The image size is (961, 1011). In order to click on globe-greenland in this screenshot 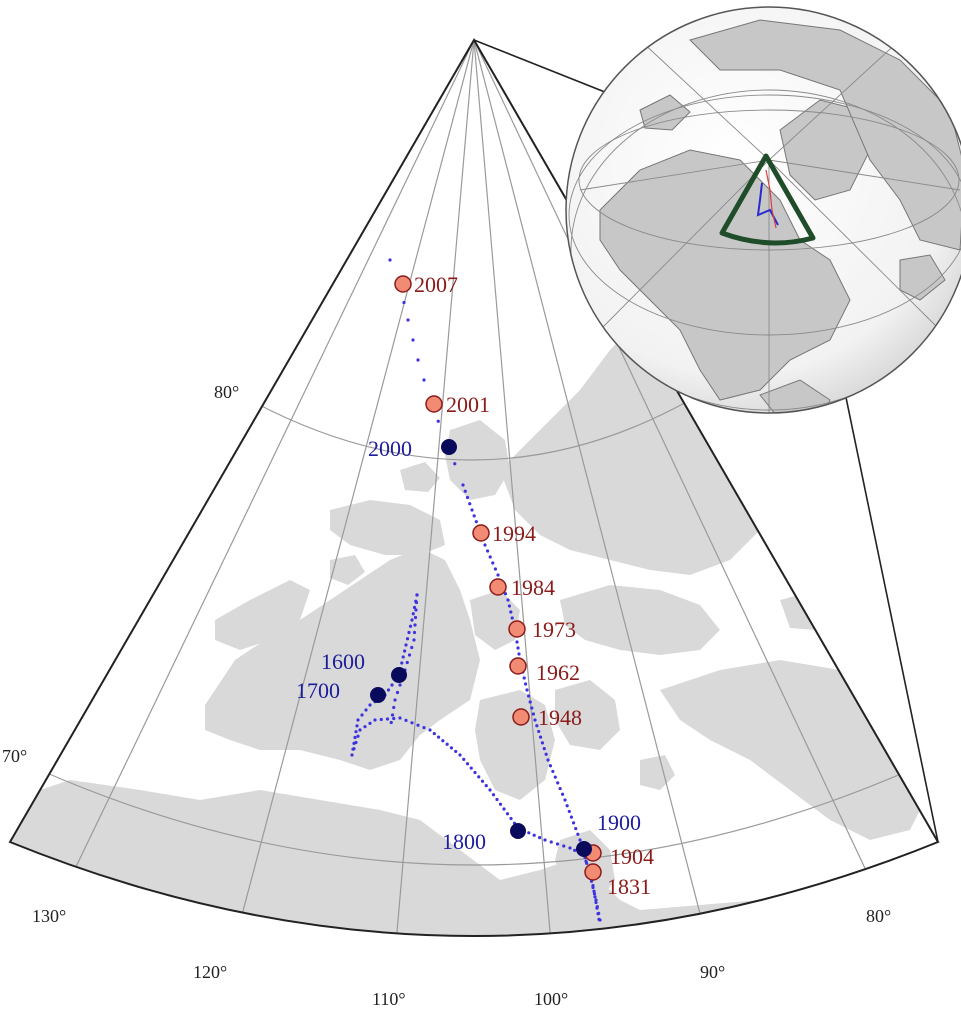, I will do `click(825, 150)`.